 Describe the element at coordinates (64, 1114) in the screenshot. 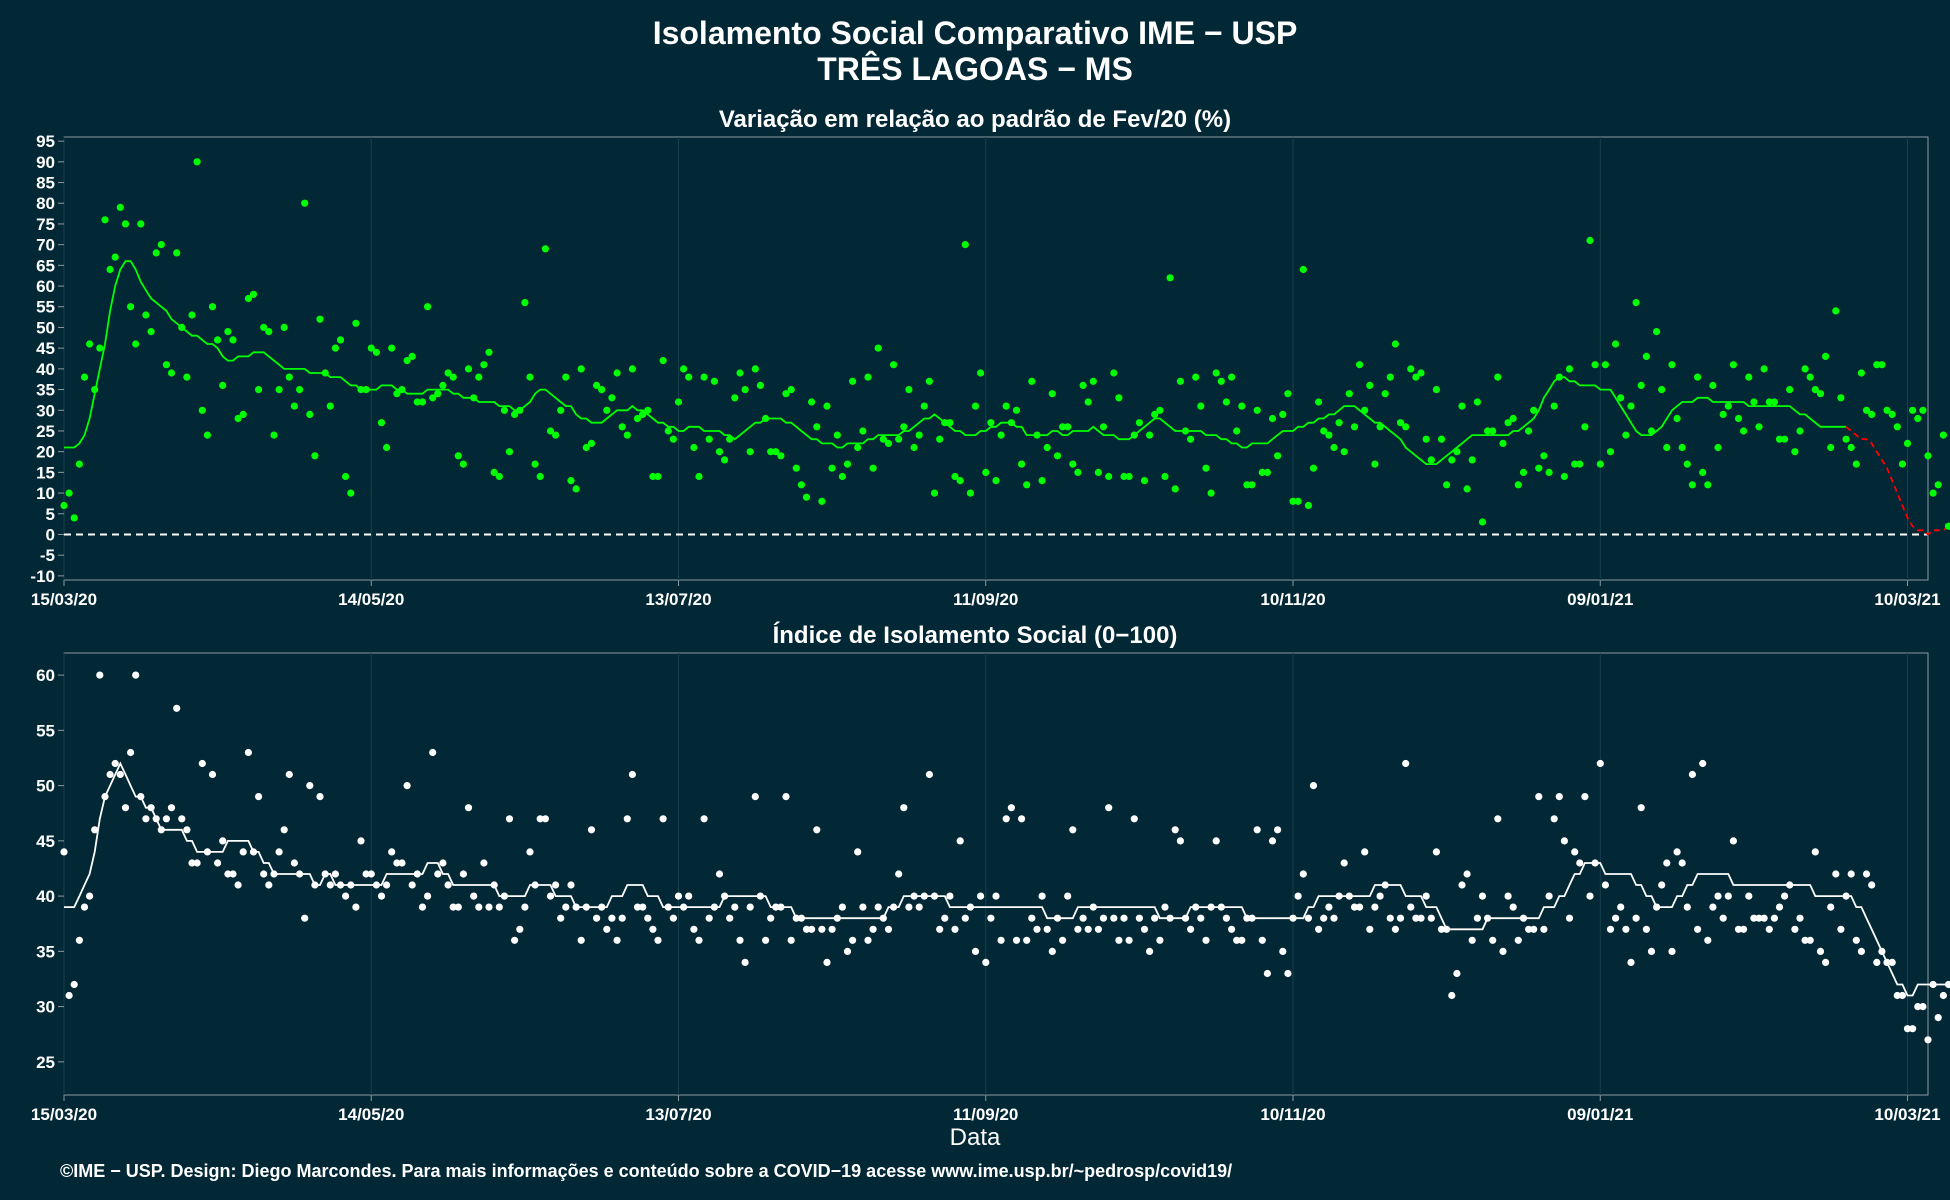

I see `index-x-tick-label: 15/03/20` at that location.